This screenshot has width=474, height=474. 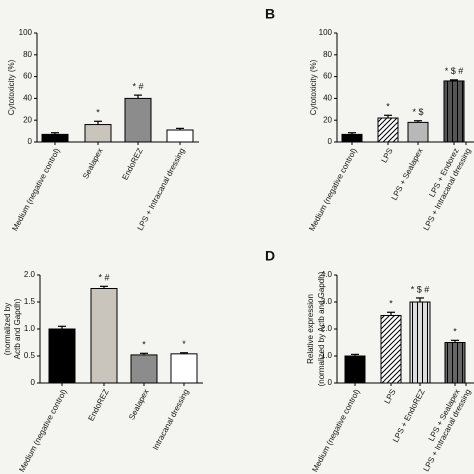 What do you see at coordinates (409, 416) in the screenshot?
I see `x-tick-label: LPS + EndoREZ` at bounding box center [409, 416].